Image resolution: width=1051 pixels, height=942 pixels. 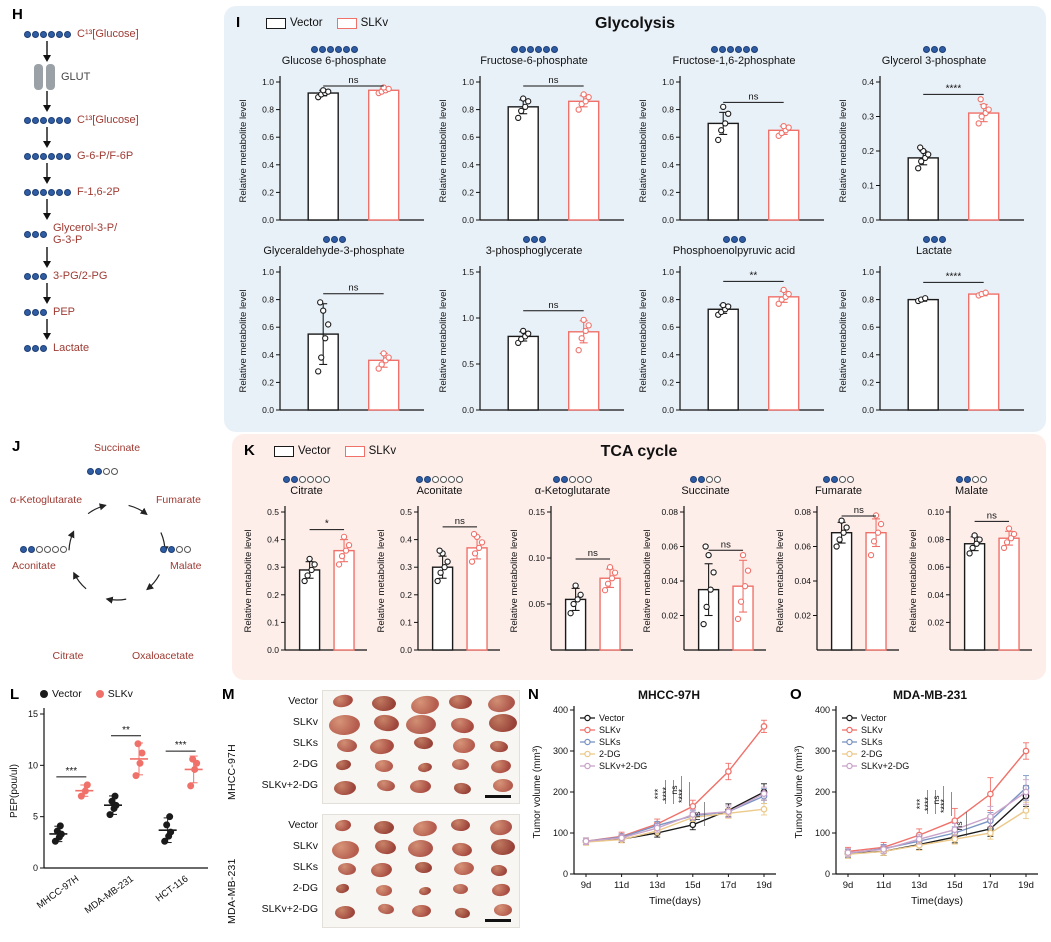 I want to click on chart-title: MDA-MB-231, so click(x=929, y=695).